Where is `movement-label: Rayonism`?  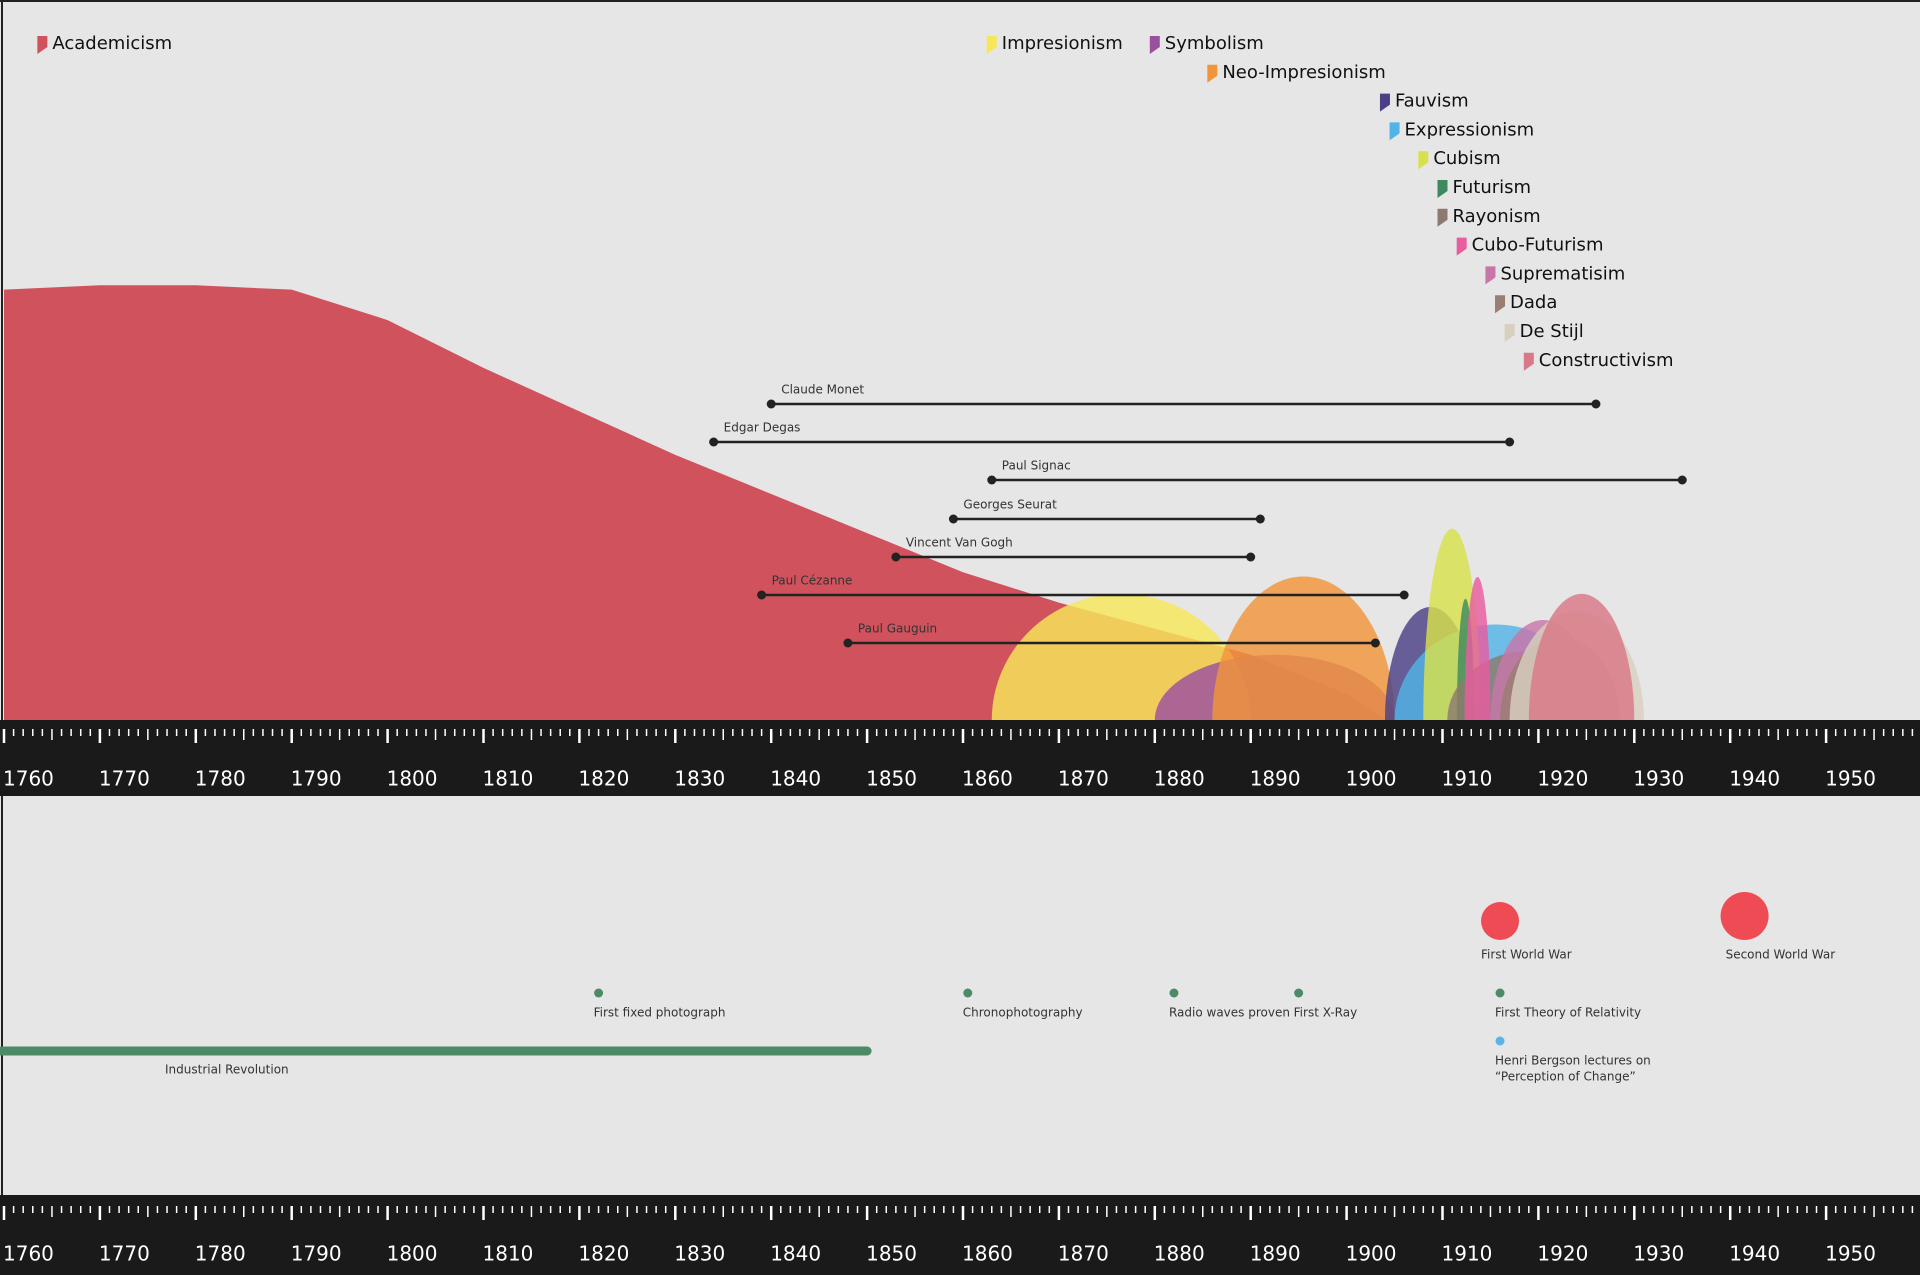 movement-label: Rayonism is located at coordinates (1497, 216).